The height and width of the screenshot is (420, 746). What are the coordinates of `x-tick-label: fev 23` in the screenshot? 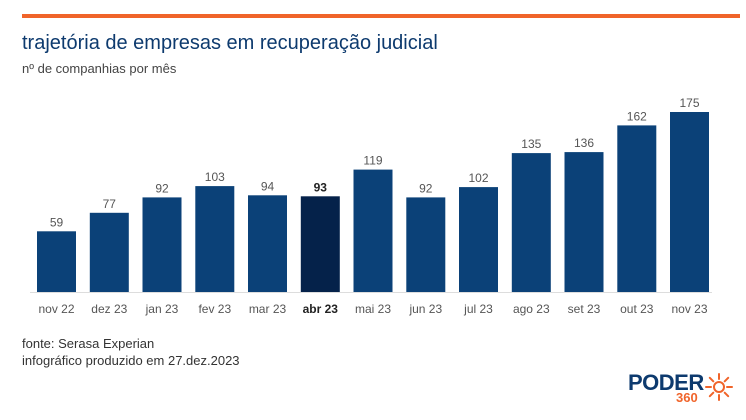 It's located at (214, 309).